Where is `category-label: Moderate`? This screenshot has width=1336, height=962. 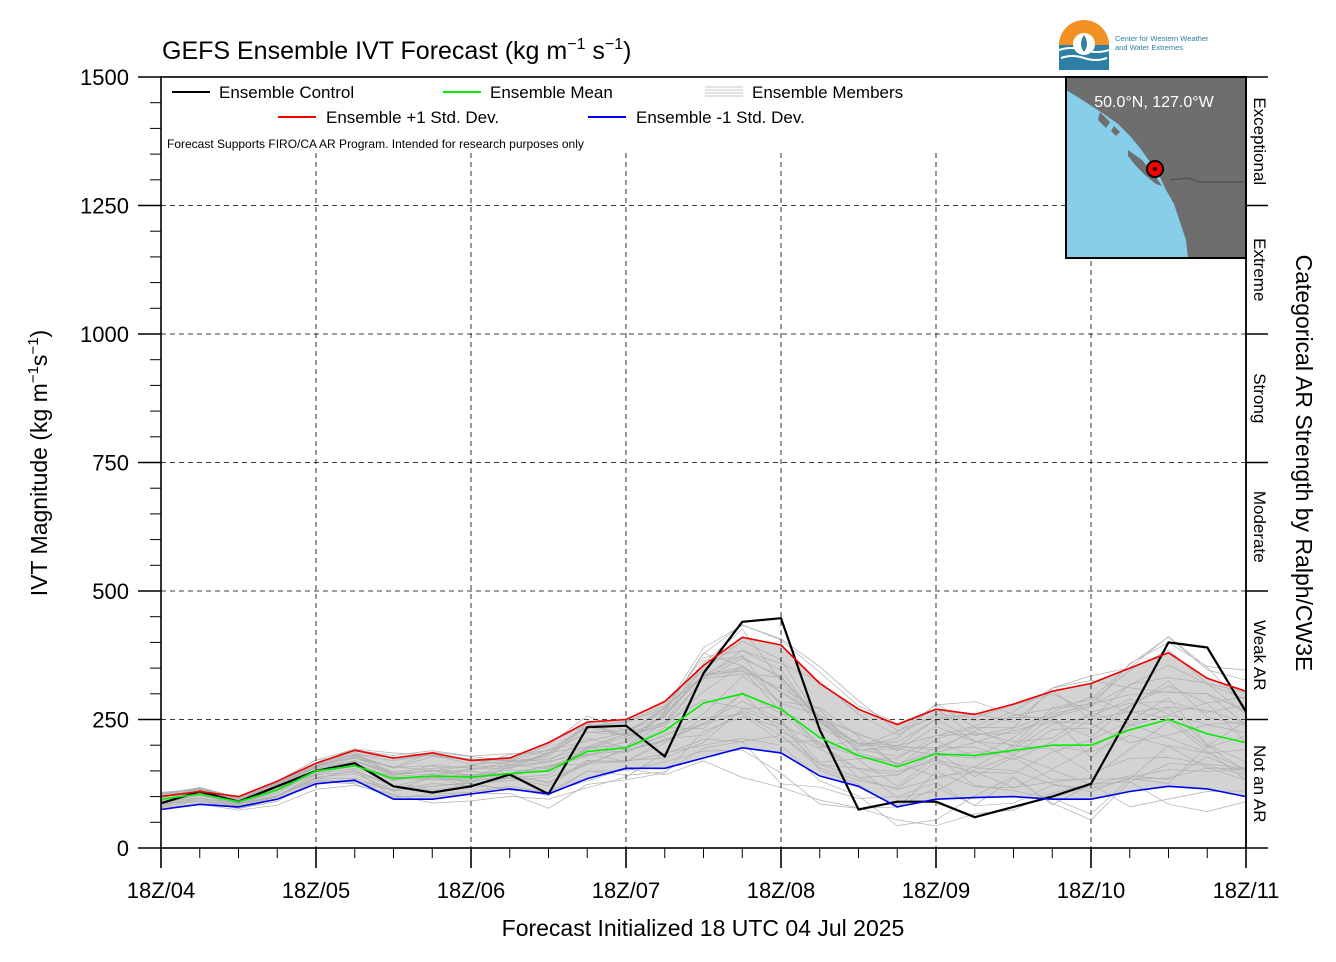 category-label: Moderate is located at coordinates (1259, 527).